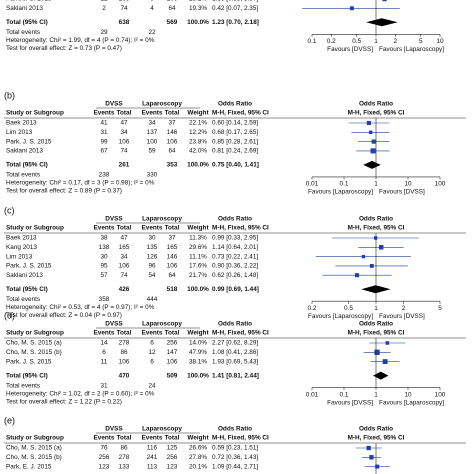 Image resolution: width=474 pixels, height=474 pixels. Describe the element at coordinates (312, 41) in the screenshot. I see `x-tick-label: 0.1` at that location.